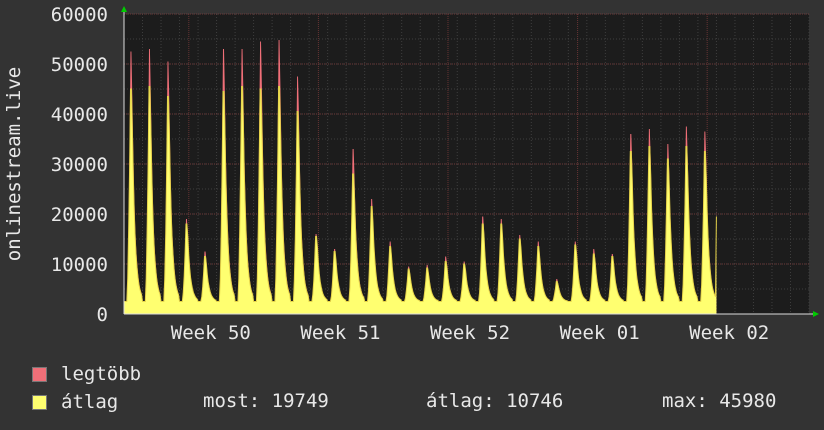 The image size is (824, 430). What do you see at coordinates (102, 315) in the screenshot?
I see `y-tick-label: 0` at bounding box center [102, 315].